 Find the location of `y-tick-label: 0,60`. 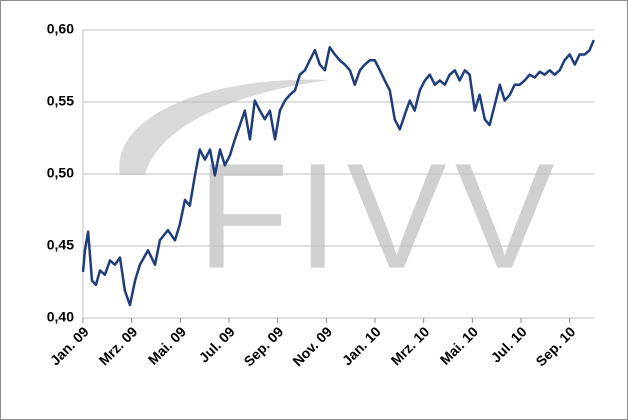

y-tick-label: 0,60 is located at coordinates (60, 29).